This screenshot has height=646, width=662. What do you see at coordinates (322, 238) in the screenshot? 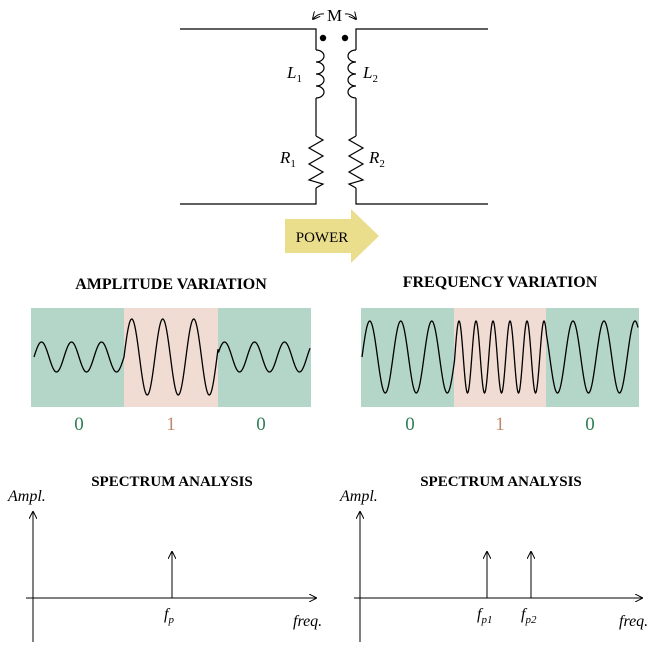
I see `power-label: POWER` at bounding box center [322, 238].